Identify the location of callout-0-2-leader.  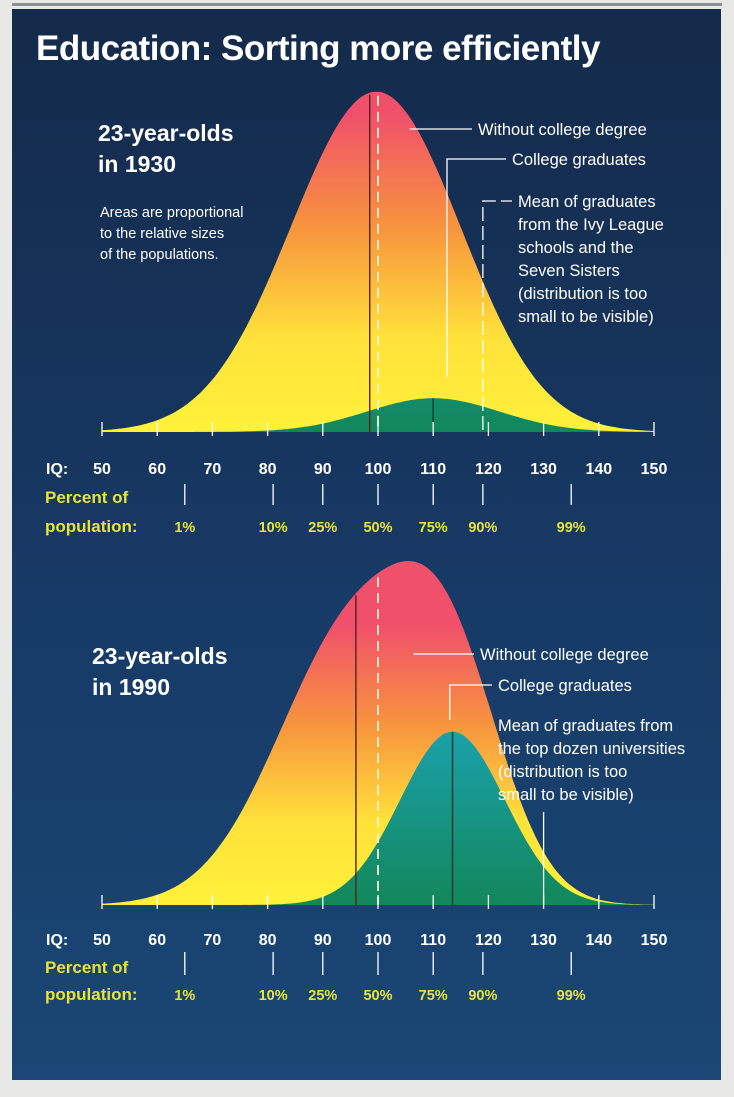
(497, 315).